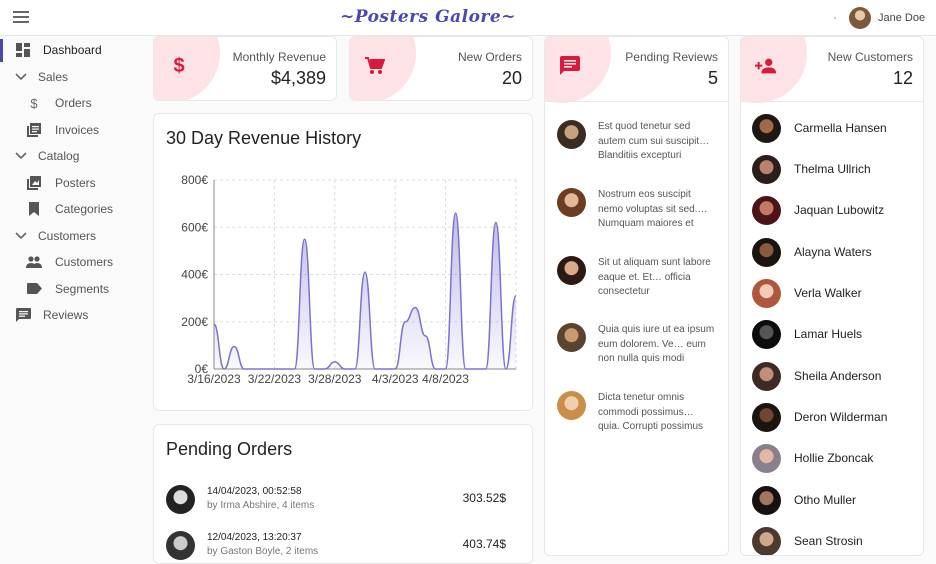 The height and width of the screenshot is (564, 936). What do you see at coordinates (375, 66) in the screenshot?
I see `cart-icon` at bounding box center [375, 66].